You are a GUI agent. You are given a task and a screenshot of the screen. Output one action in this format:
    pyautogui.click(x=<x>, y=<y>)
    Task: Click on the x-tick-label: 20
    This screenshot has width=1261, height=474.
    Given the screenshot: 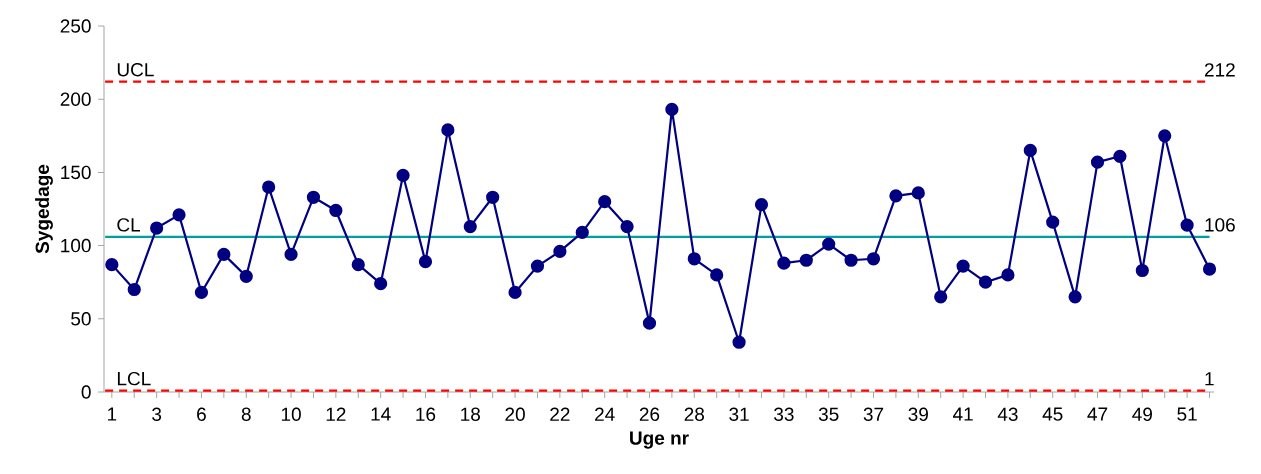 What is the action you would take?
    pyautogui.click(x=515, y=414)
    